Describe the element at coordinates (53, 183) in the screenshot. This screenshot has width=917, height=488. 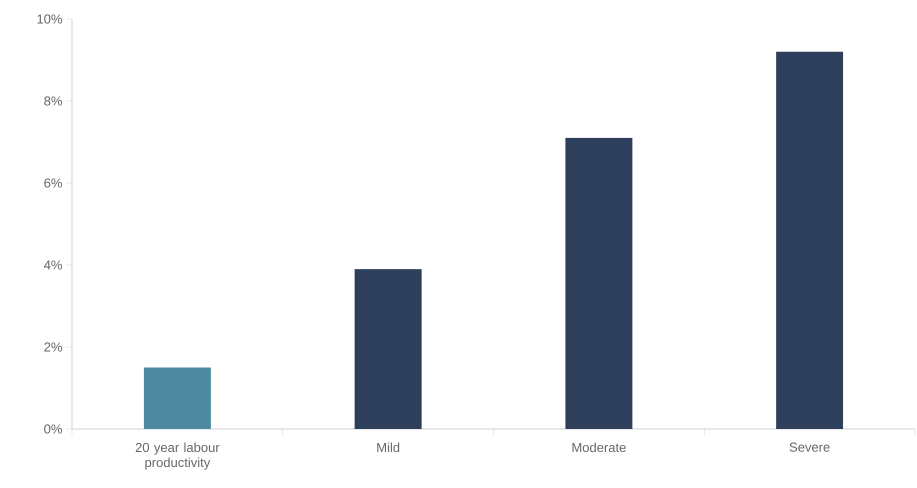
I see `y-tick-label: 6%` at that location.